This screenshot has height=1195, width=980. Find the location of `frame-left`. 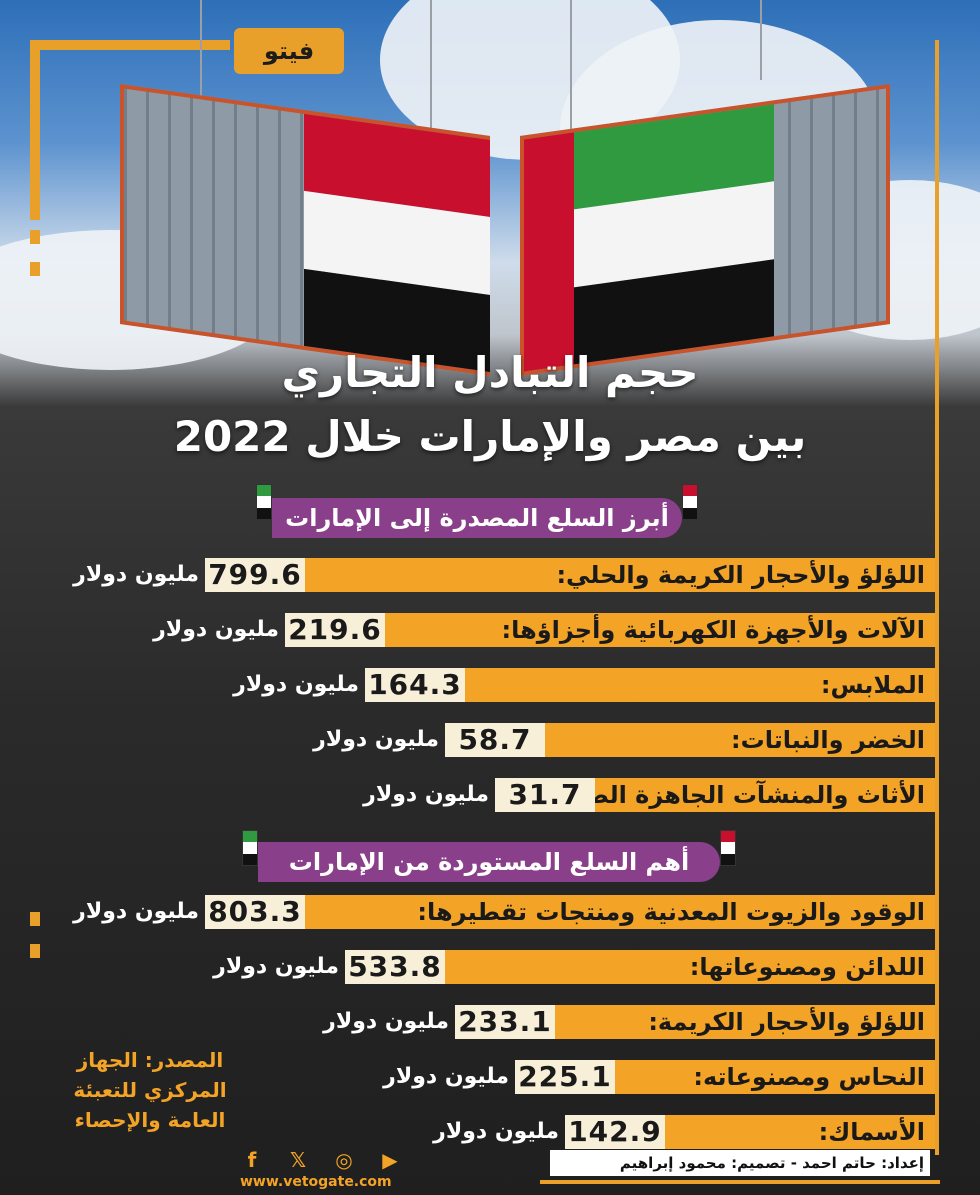

frame-left is located at coordinates (35, 130).